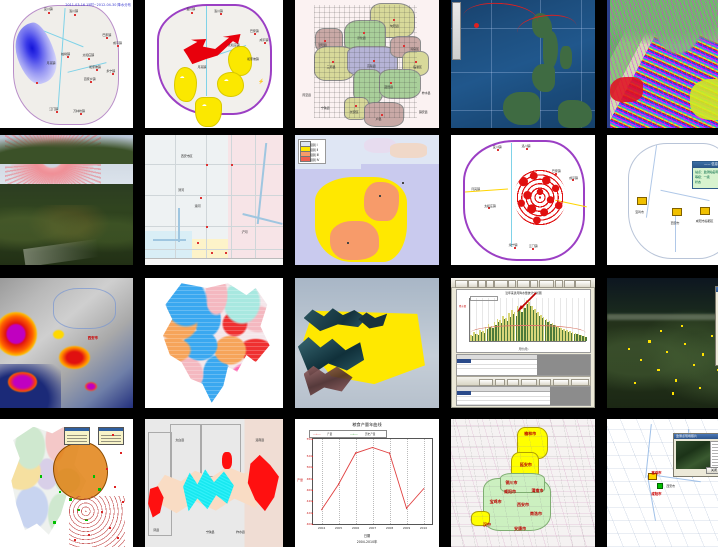 The image size is (718, 547). Describe the element at coordinates (330, 435) in the screenshot. I see `legend-label: 产量` at that location.